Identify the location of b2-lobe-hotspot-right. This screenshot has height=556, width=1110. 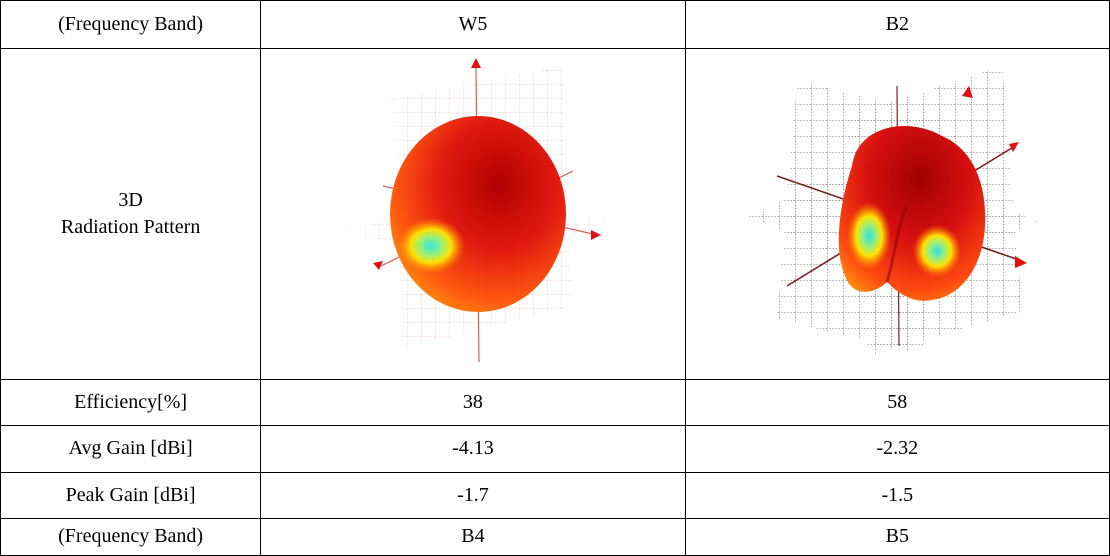
(937, 251).